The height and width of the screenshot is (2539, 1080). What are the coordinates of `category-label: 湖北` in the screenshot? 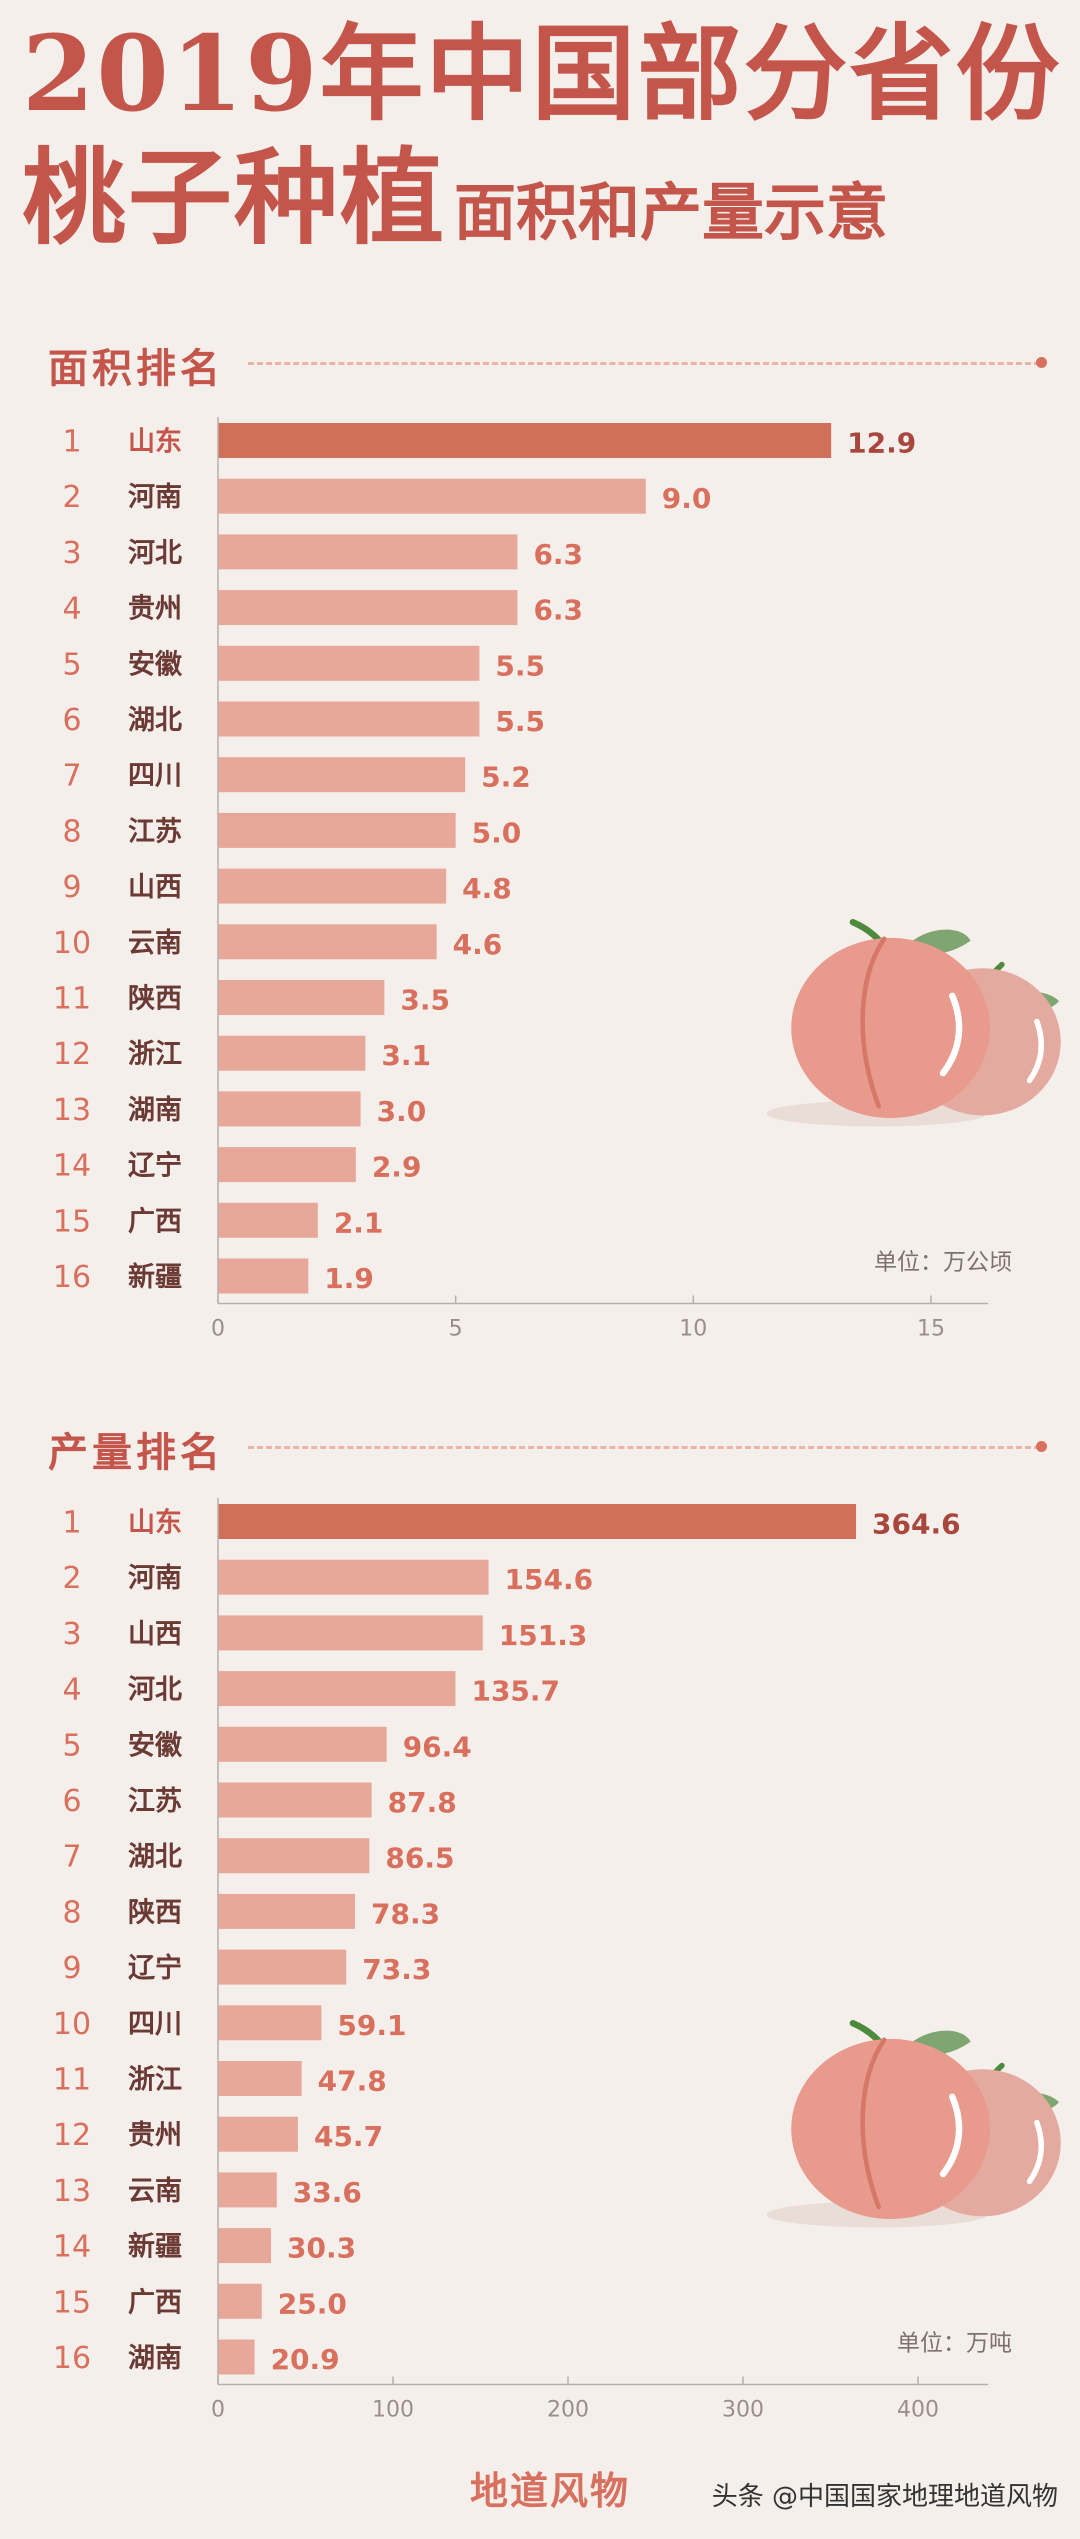 It's located at (155, 1857).